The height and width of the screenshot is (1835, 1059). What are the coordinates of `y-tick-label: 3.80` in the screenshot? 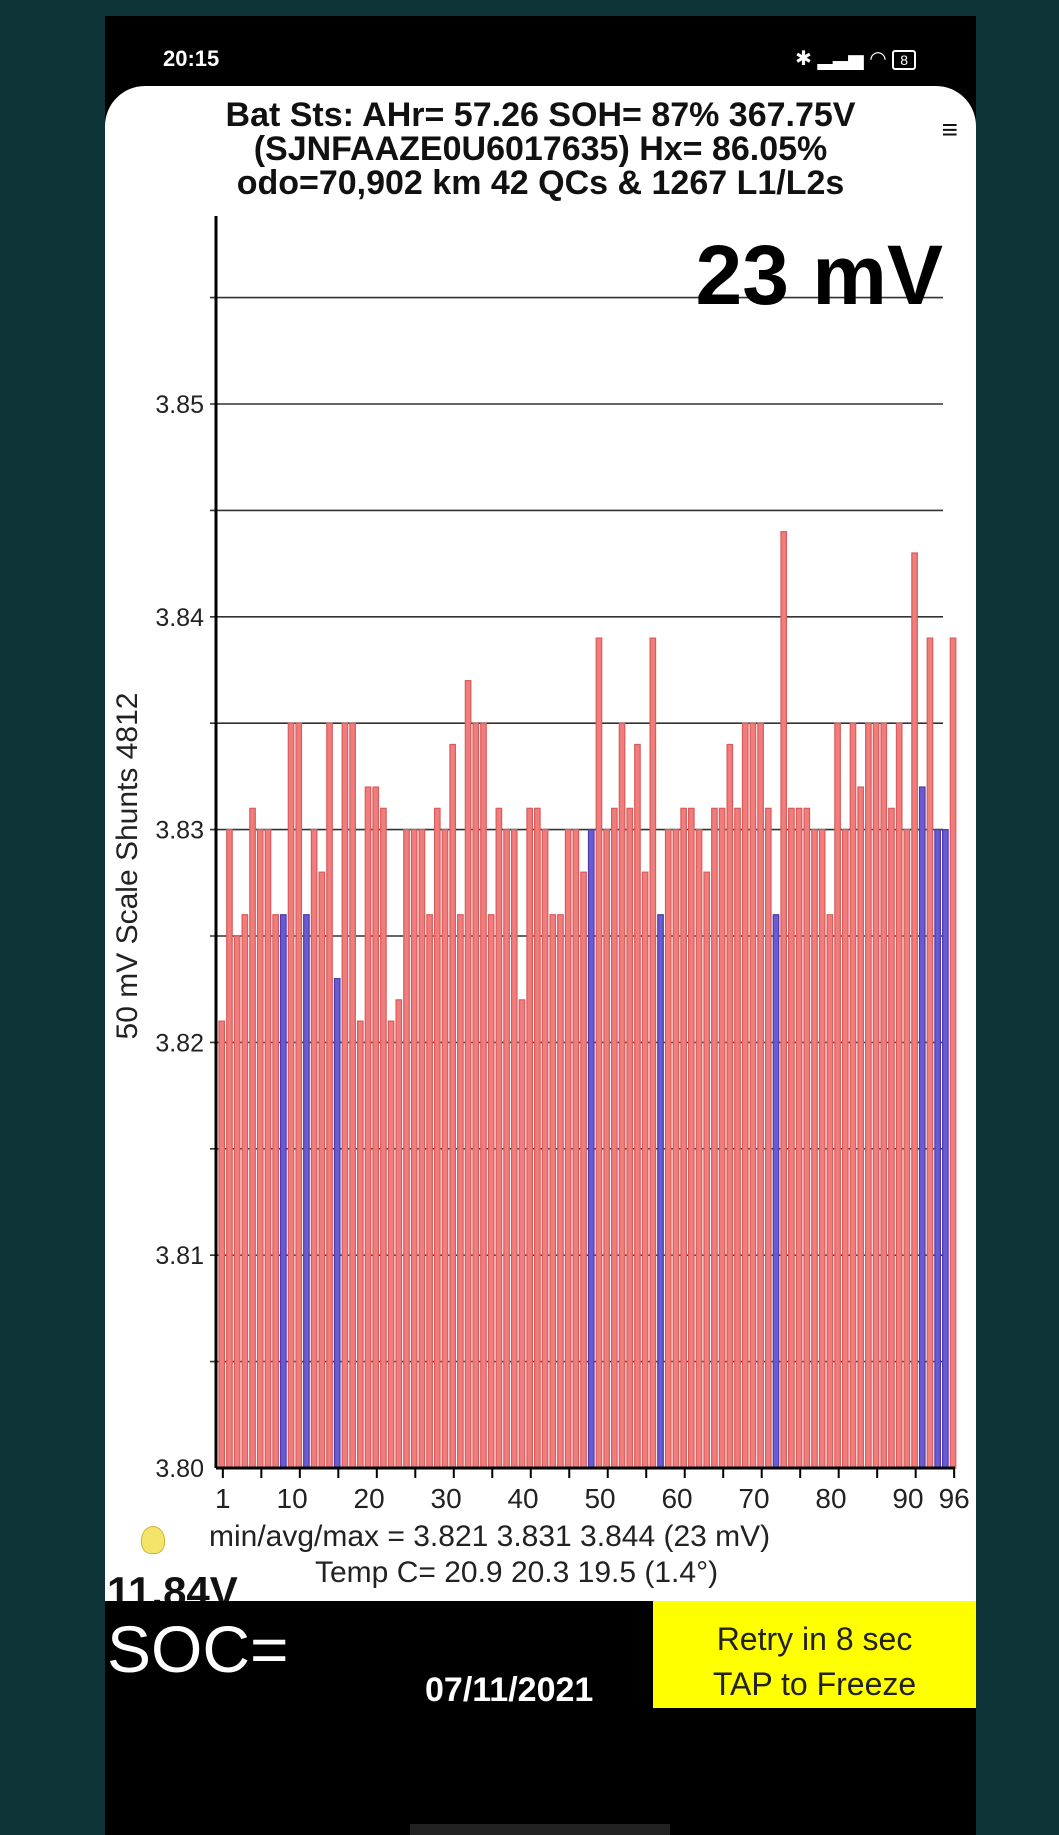 It's located at (179, 1469).